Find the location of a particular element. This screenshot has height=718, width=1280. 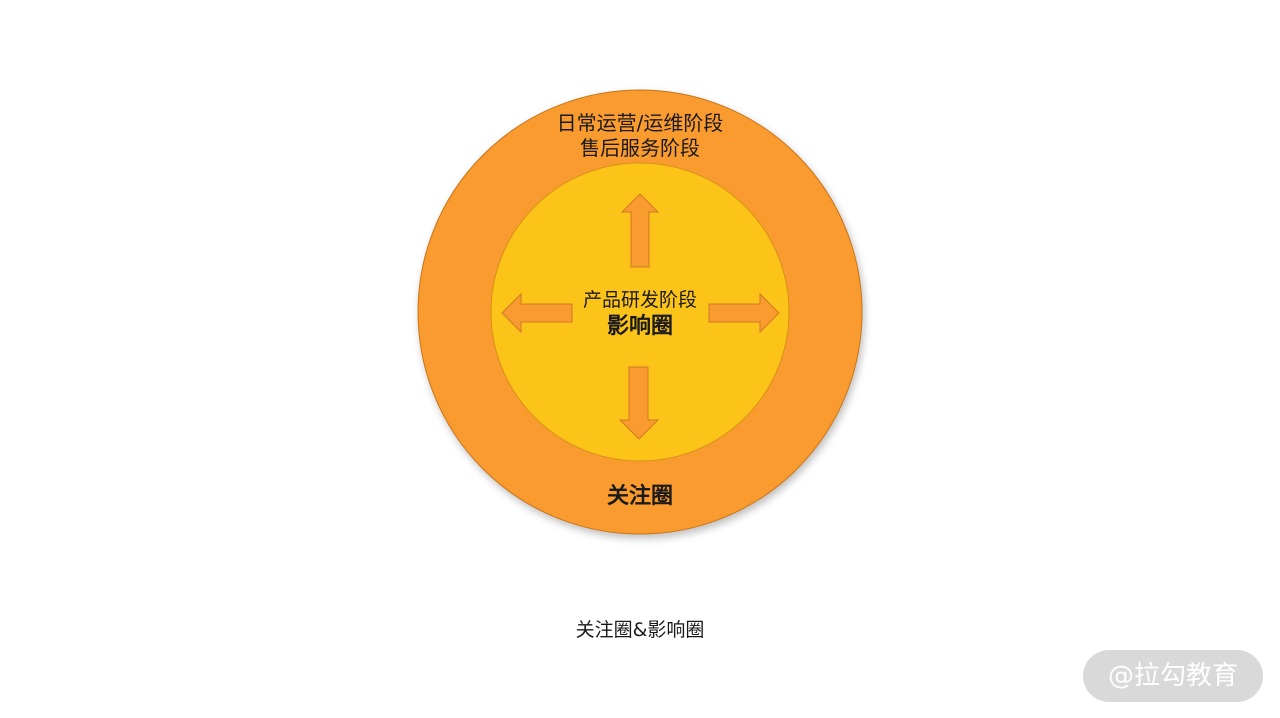

arrow-left-icon is located at coordinates (537, 313).